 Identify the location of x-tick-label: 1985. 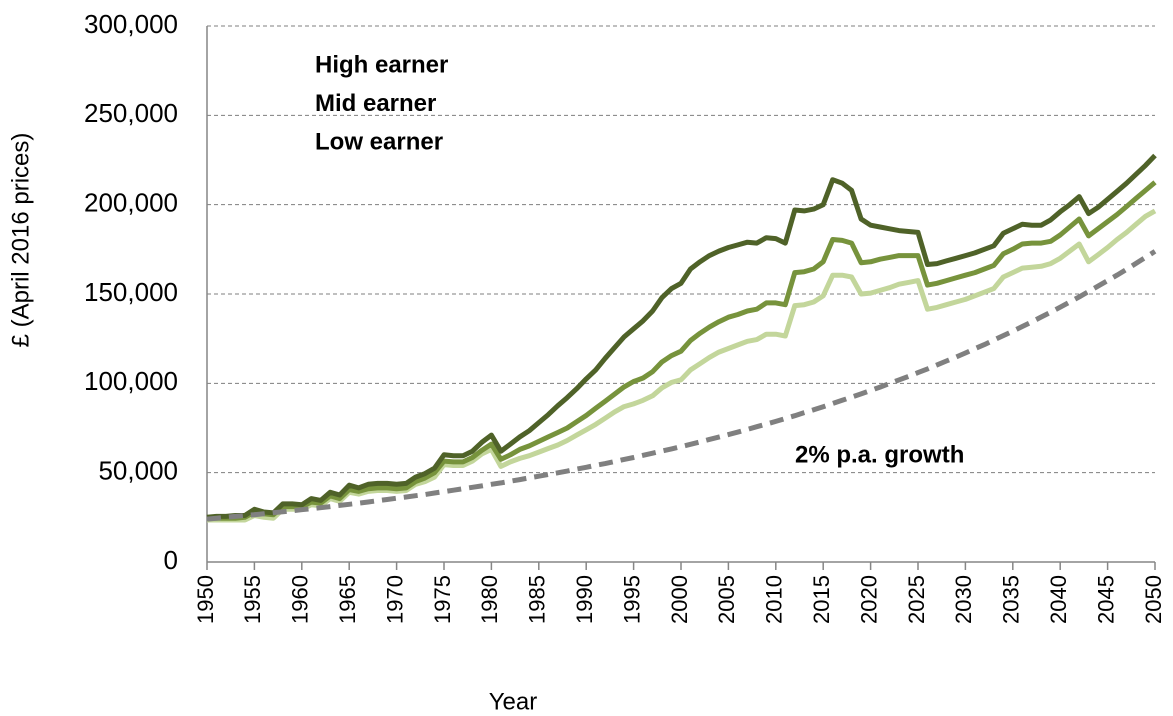
(537, 599).